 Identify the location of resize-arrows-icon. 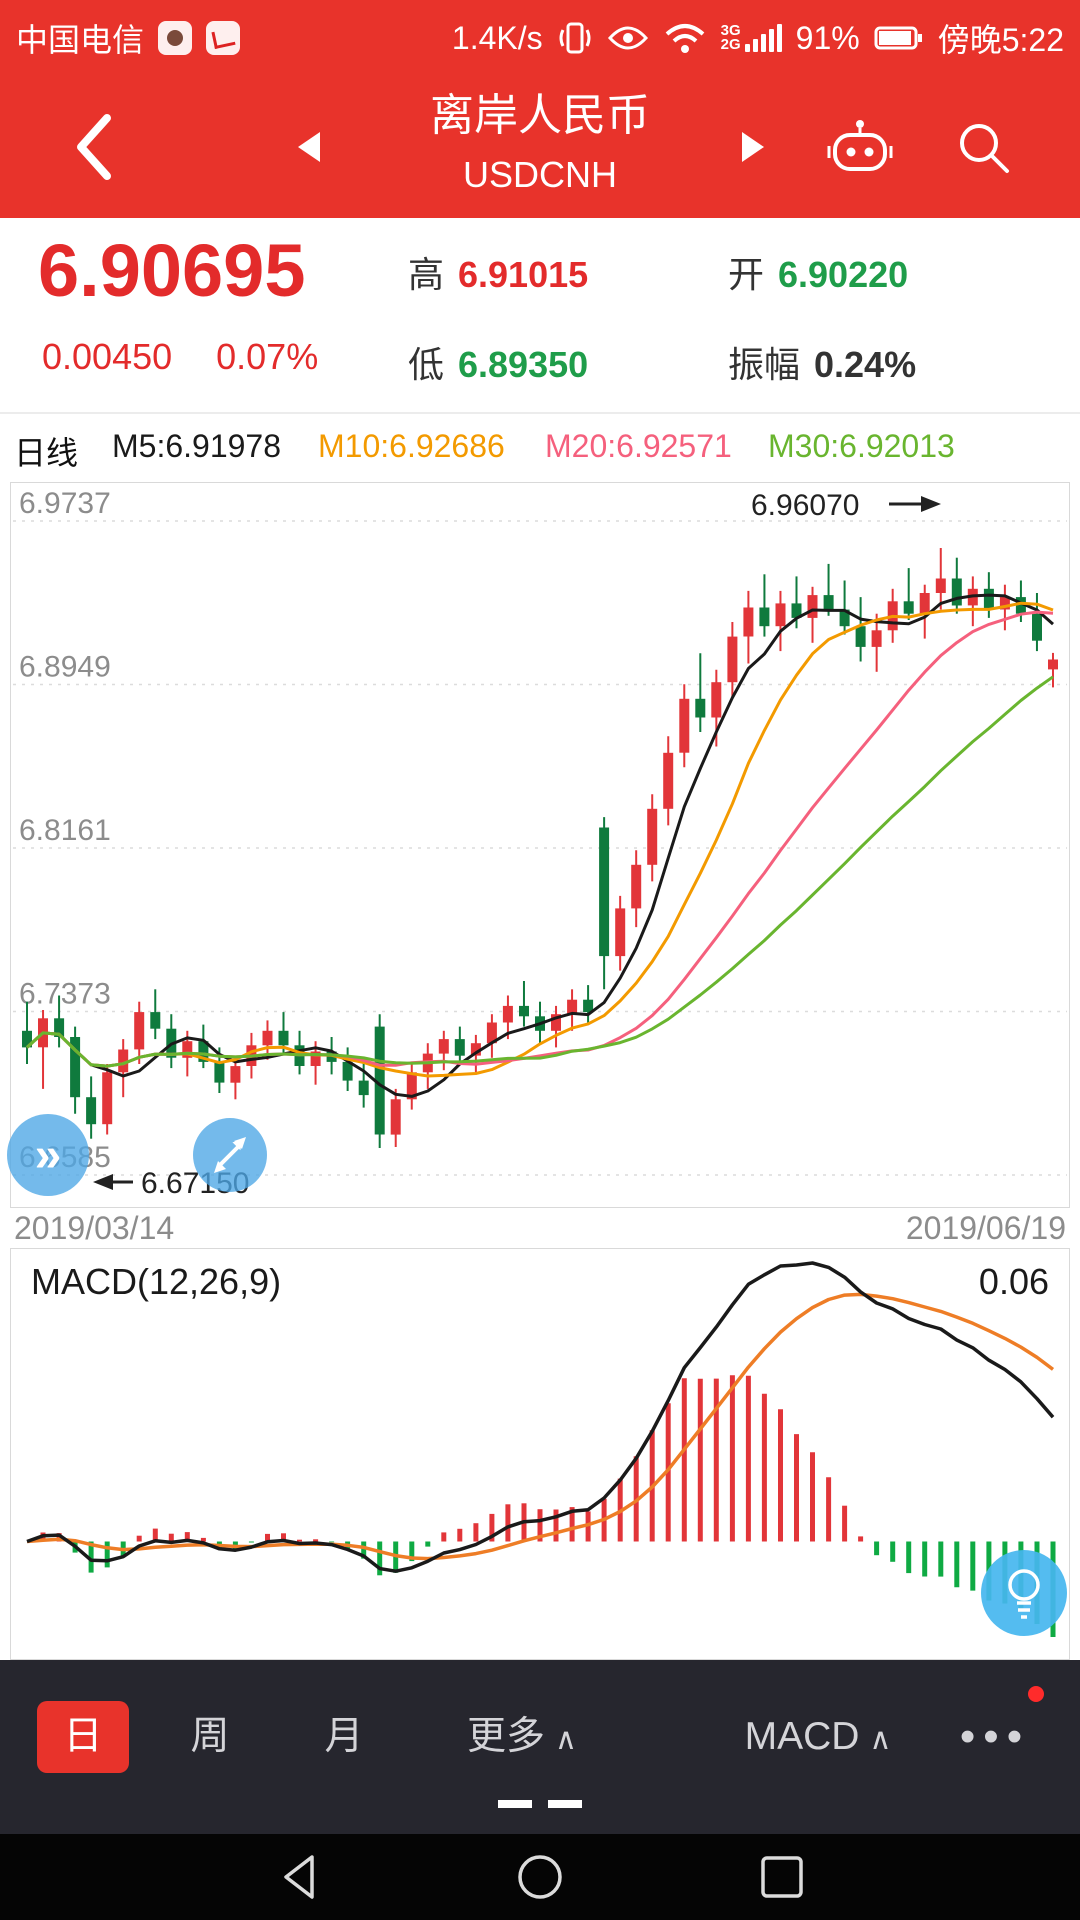
(230, 1155).